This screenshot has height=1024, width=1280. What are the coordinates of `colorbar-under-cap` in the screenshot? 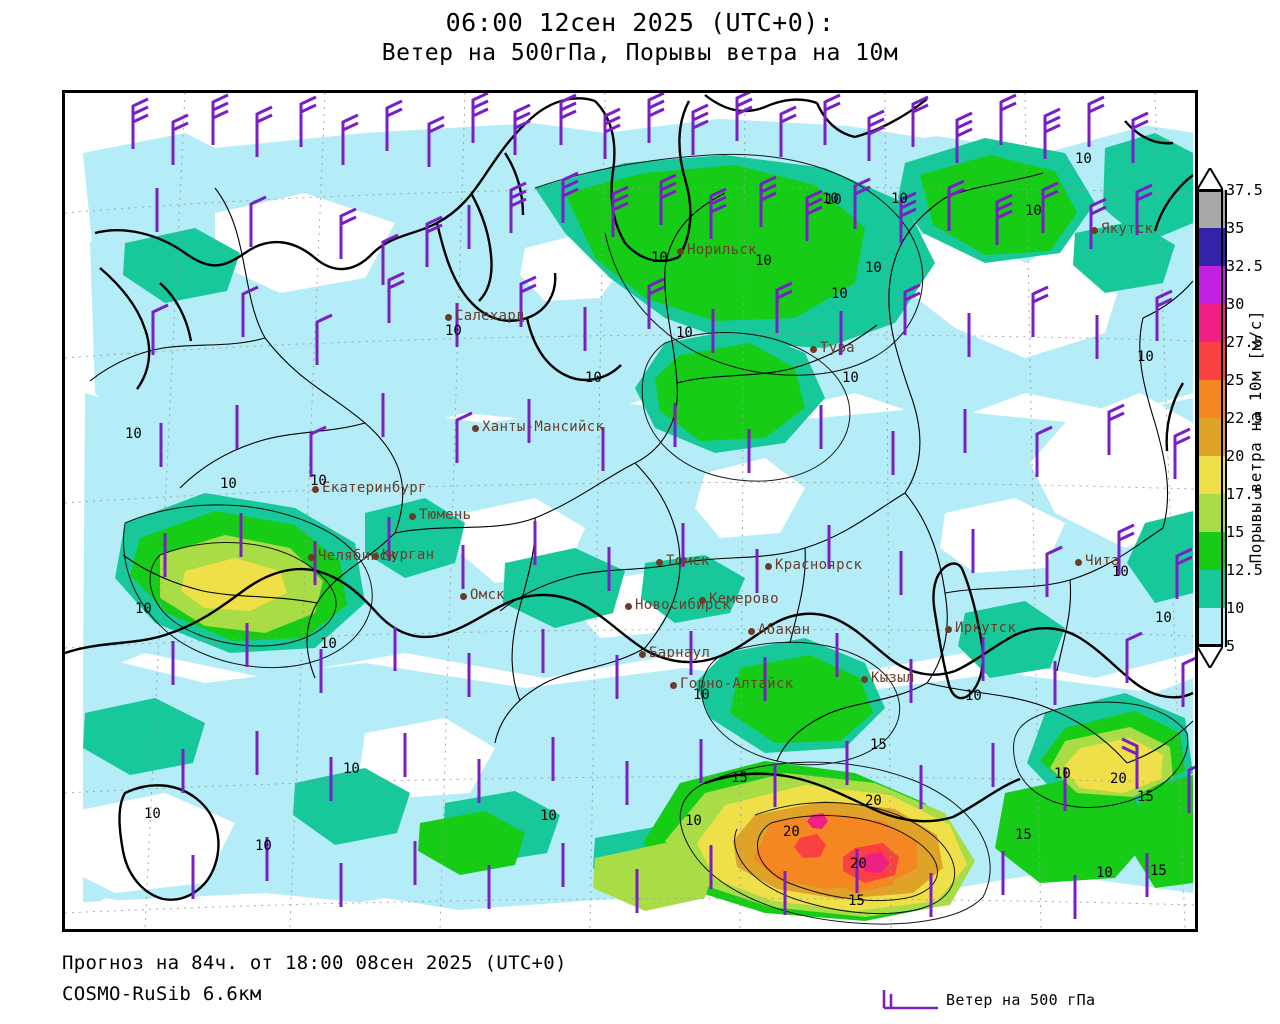 It's located at (1210, 657).